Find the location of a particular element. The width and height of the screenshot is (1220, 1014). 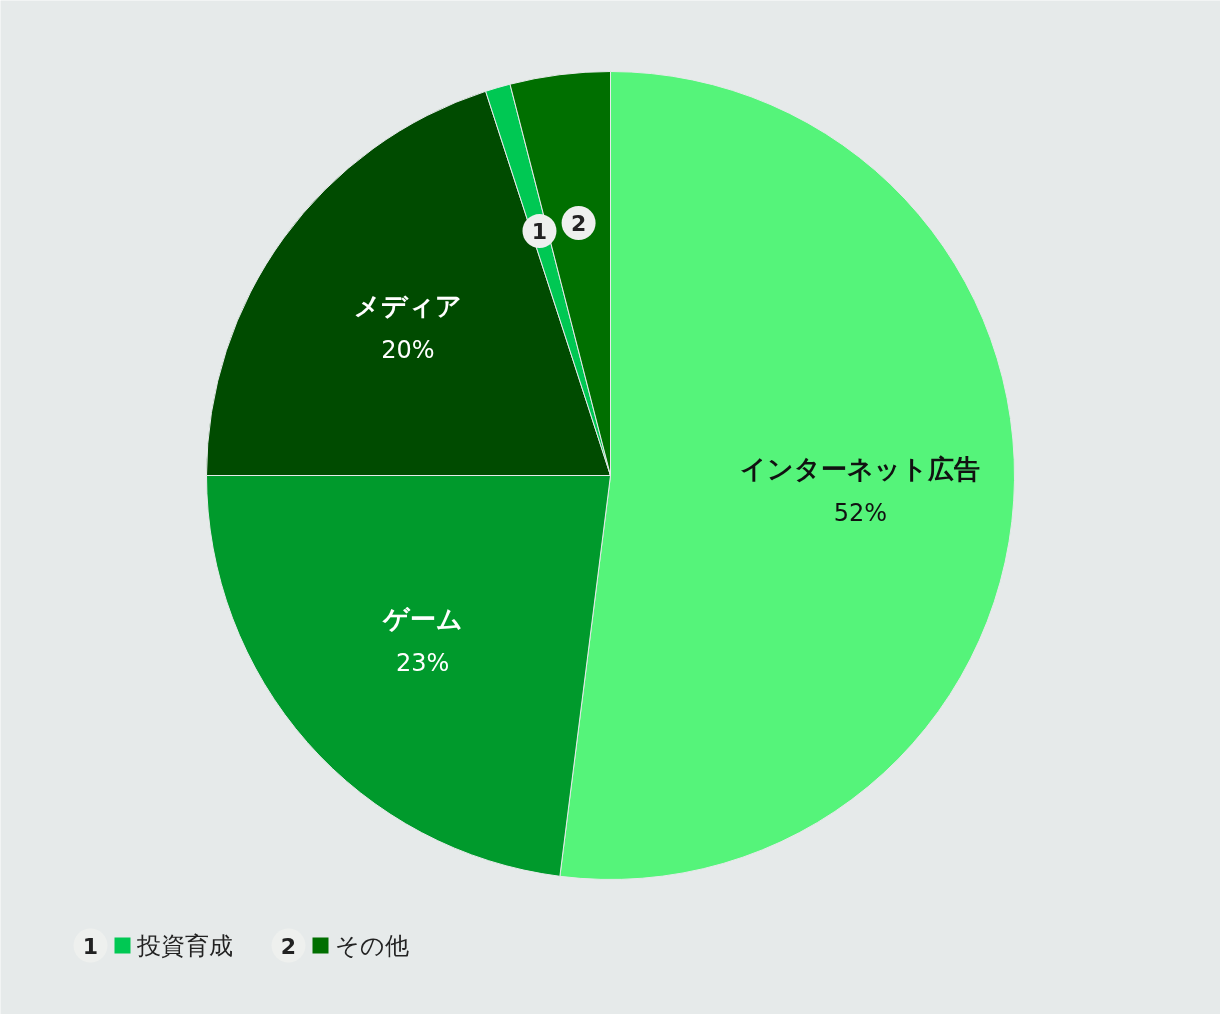

slice-label: ゲーム is located at coordinates (422, 619).